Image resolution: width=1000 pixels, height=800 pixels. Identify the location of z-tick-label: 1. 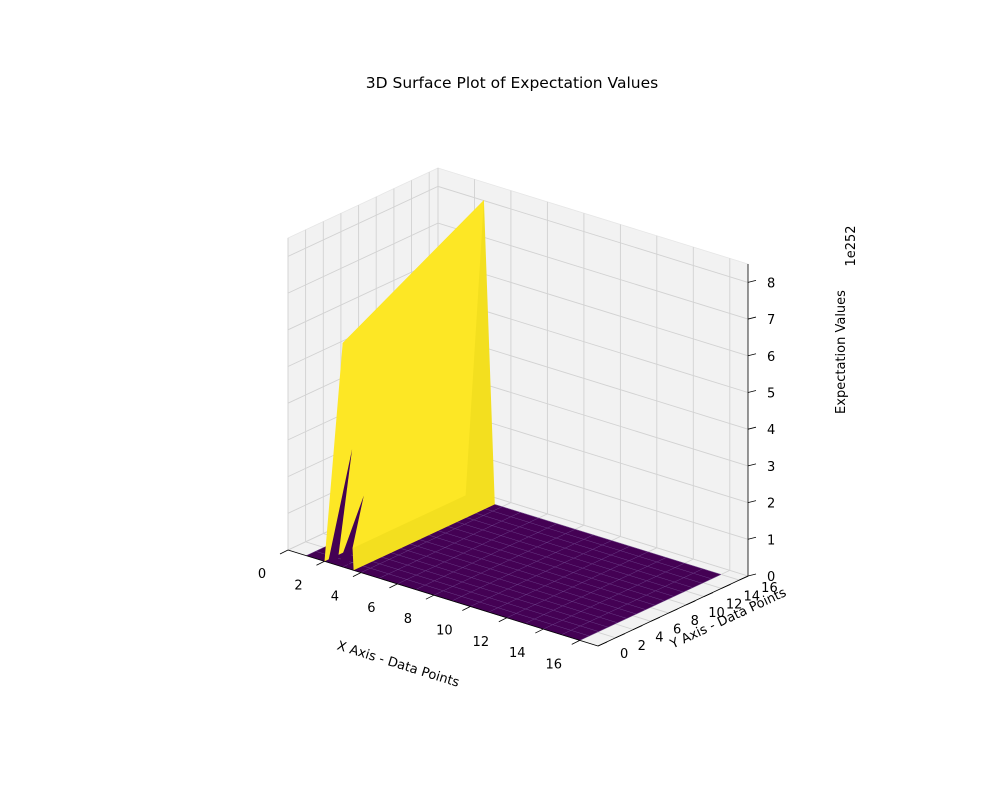
(771, 540).